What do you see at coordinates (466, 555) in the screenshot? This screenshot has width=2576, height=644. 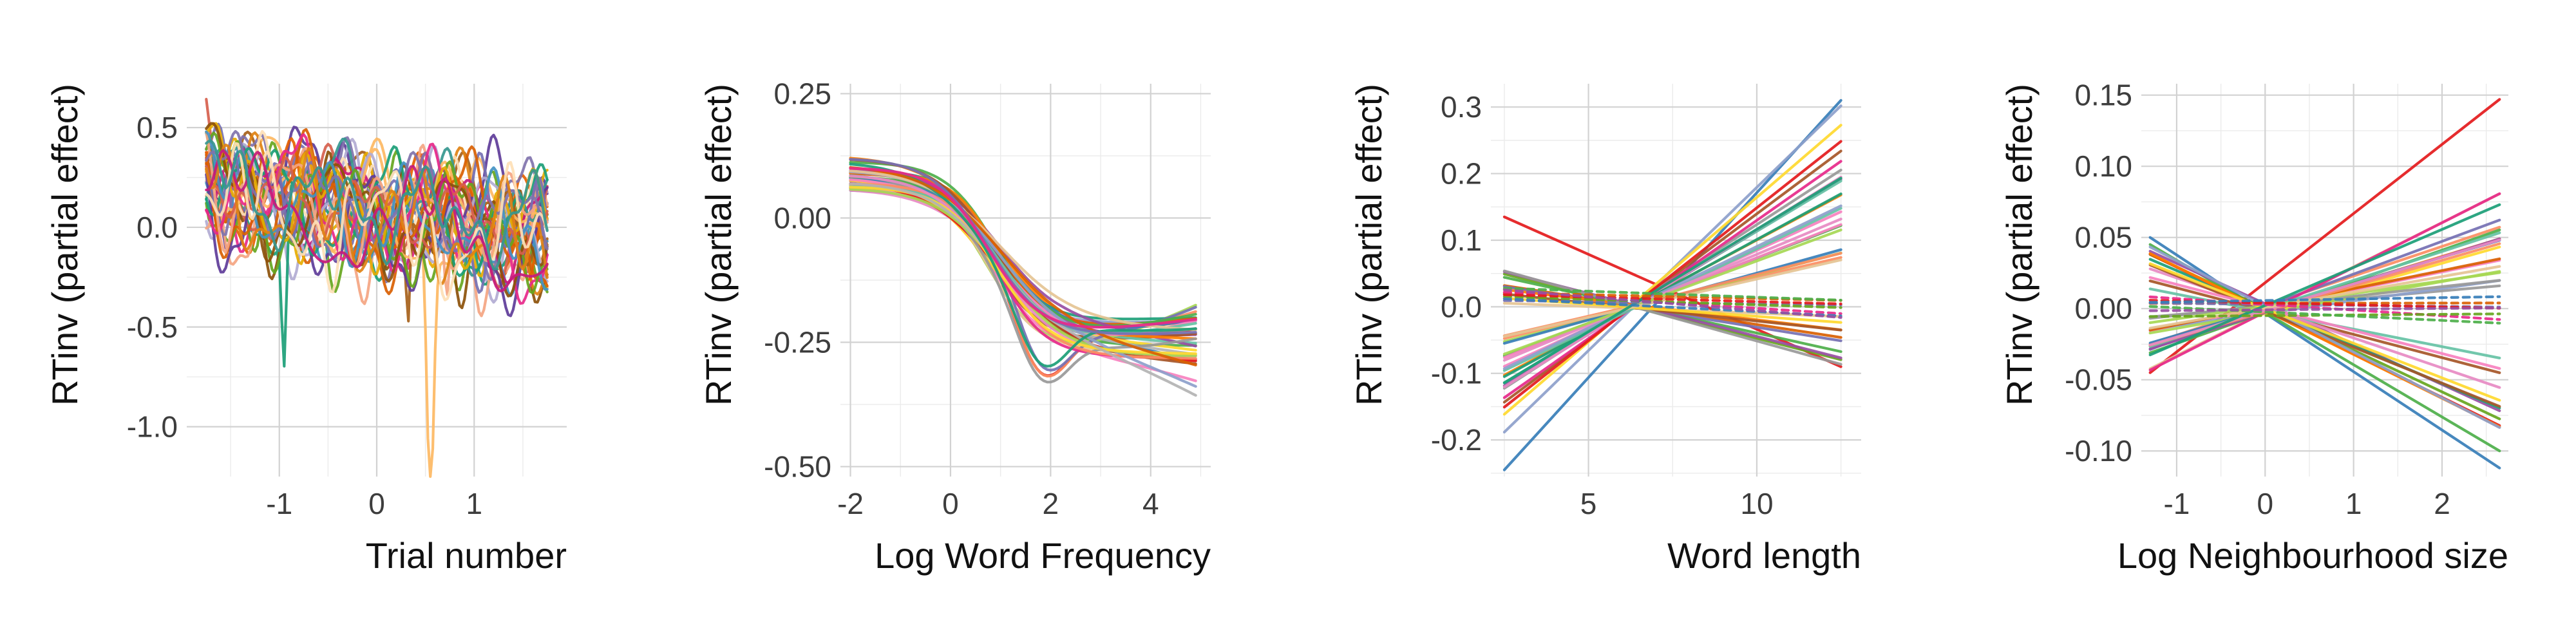 I see `x-axis-title: Trial number` at bounding box center [466, 555].